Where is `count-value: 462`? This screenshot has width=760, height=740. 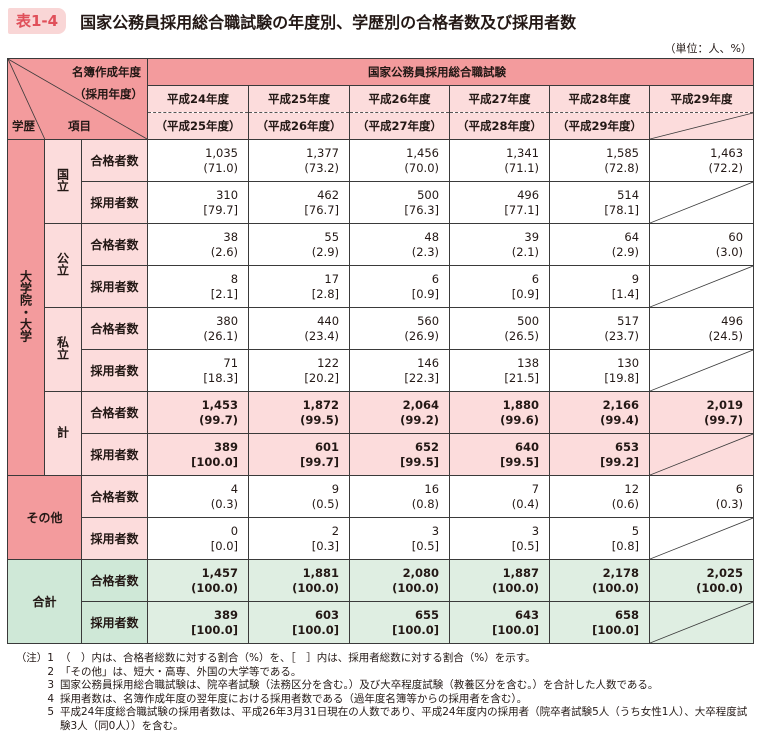 count-value: 462 is located at coordinates (328, 194).